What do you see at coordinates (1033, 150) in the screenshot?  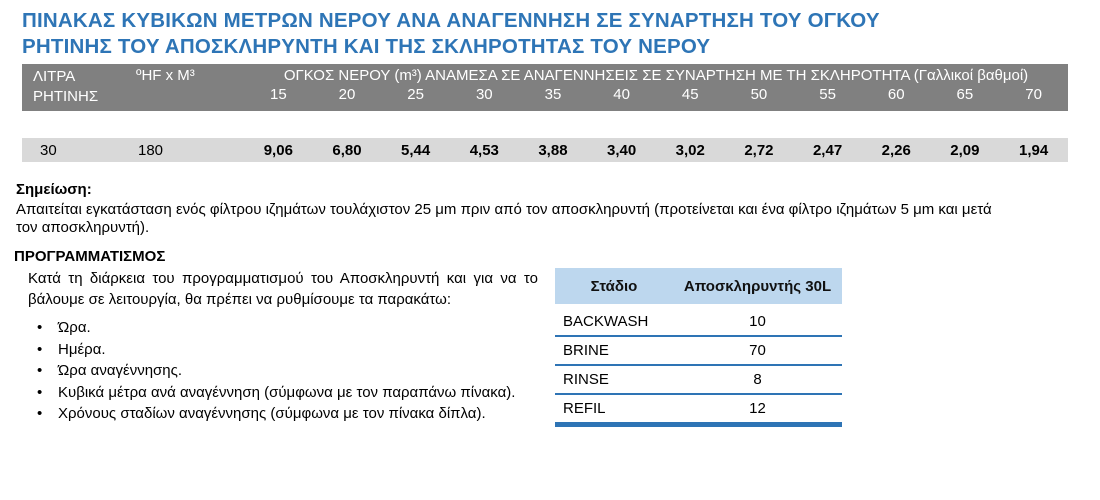 I see `volume-value-cell: 1,94` at bounding box center [1033, 150].